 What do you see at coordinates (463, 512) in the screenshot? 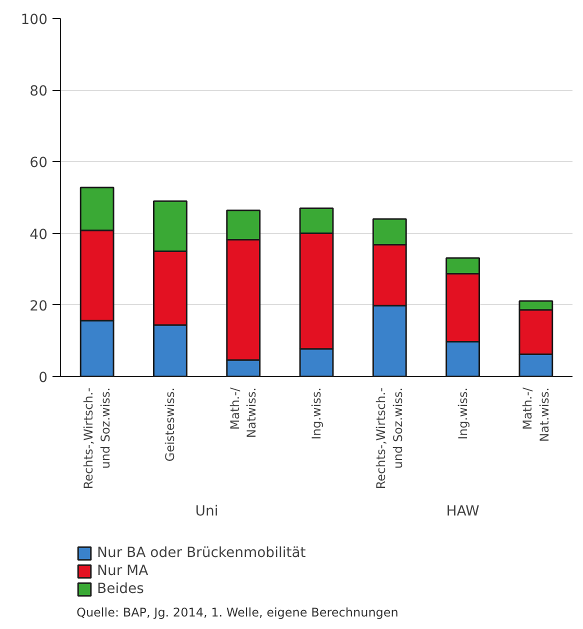
I see `text: HAW` at bounding box center [463, 512].